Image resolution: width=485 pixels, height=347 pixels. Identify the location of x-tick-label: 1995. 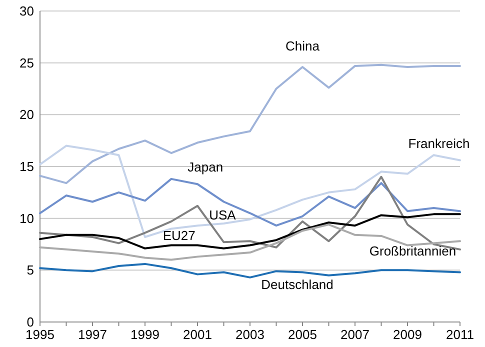
(40, 334).